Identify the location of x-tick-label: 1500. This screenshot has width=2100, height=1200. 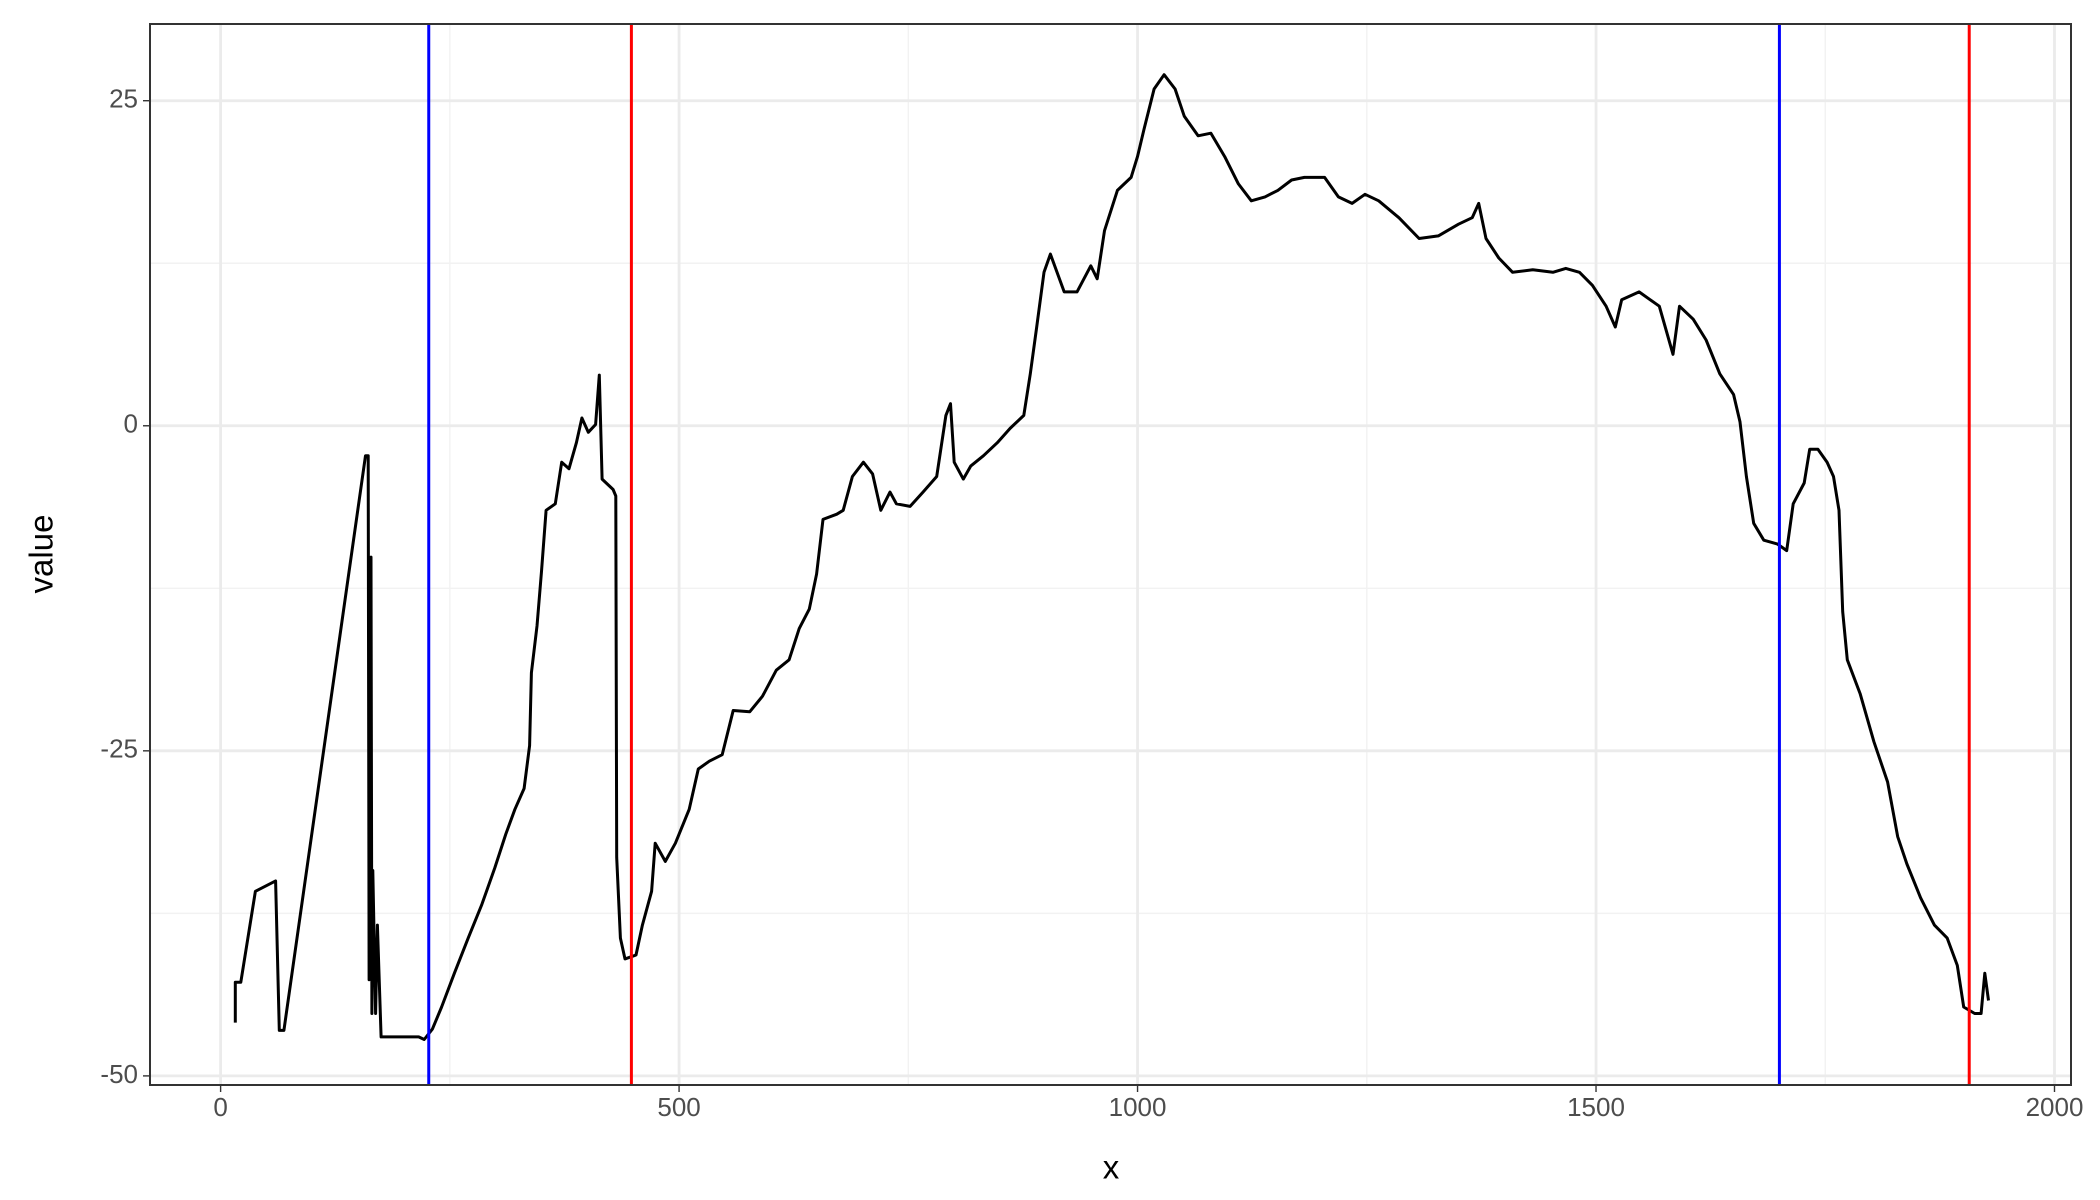
(1596, 1107).